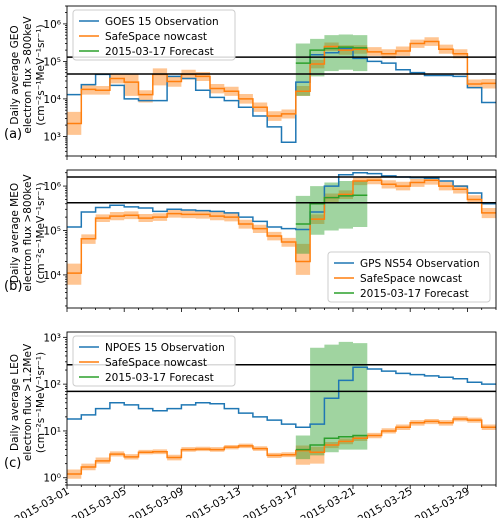 The image size is (500, 522). Describe the element at coordinates (281, 82) in the screenshot. I see `series-line-p0-s1` at that location.